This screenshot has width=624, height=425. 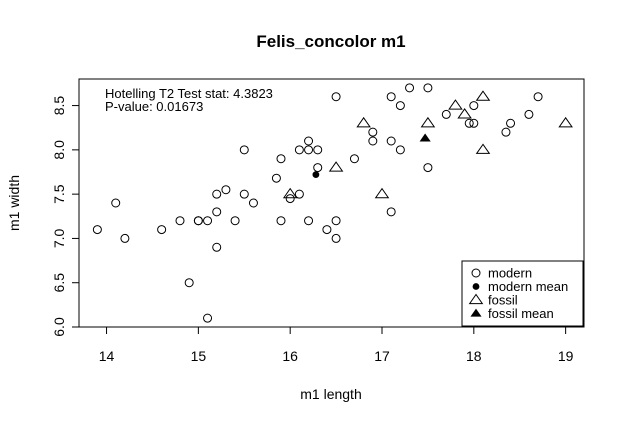 I want to click on test-stat-annotation: Hotelling T2 Test stat: 4.3823, so click(x=189, y=93).